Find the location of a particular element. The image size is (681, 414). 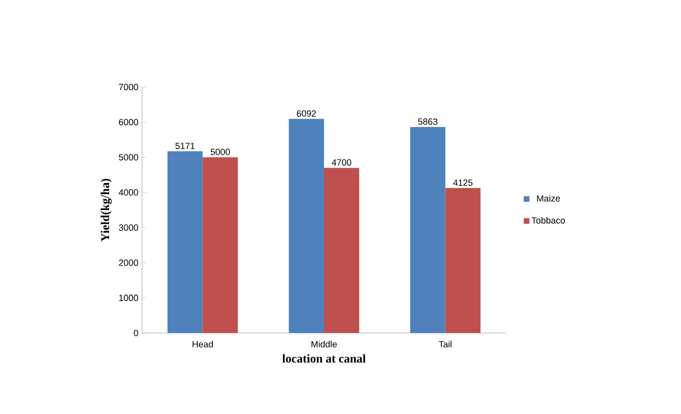

y-tick-label: 4000 is located at coordinates (128, 192).